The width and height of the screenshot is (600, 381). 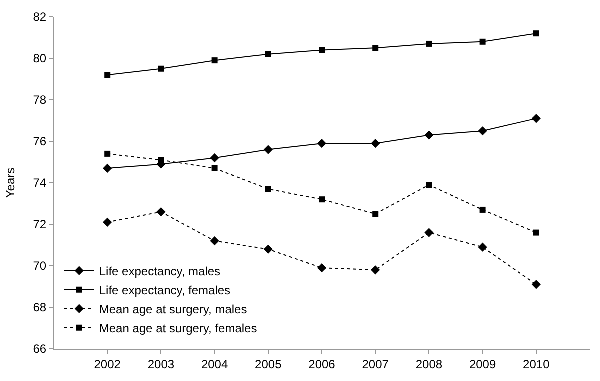 What do you see at coordinates (40, 100) in the screenshot?
I see `y-tick-label: 78` at bounding box center [40, 100].